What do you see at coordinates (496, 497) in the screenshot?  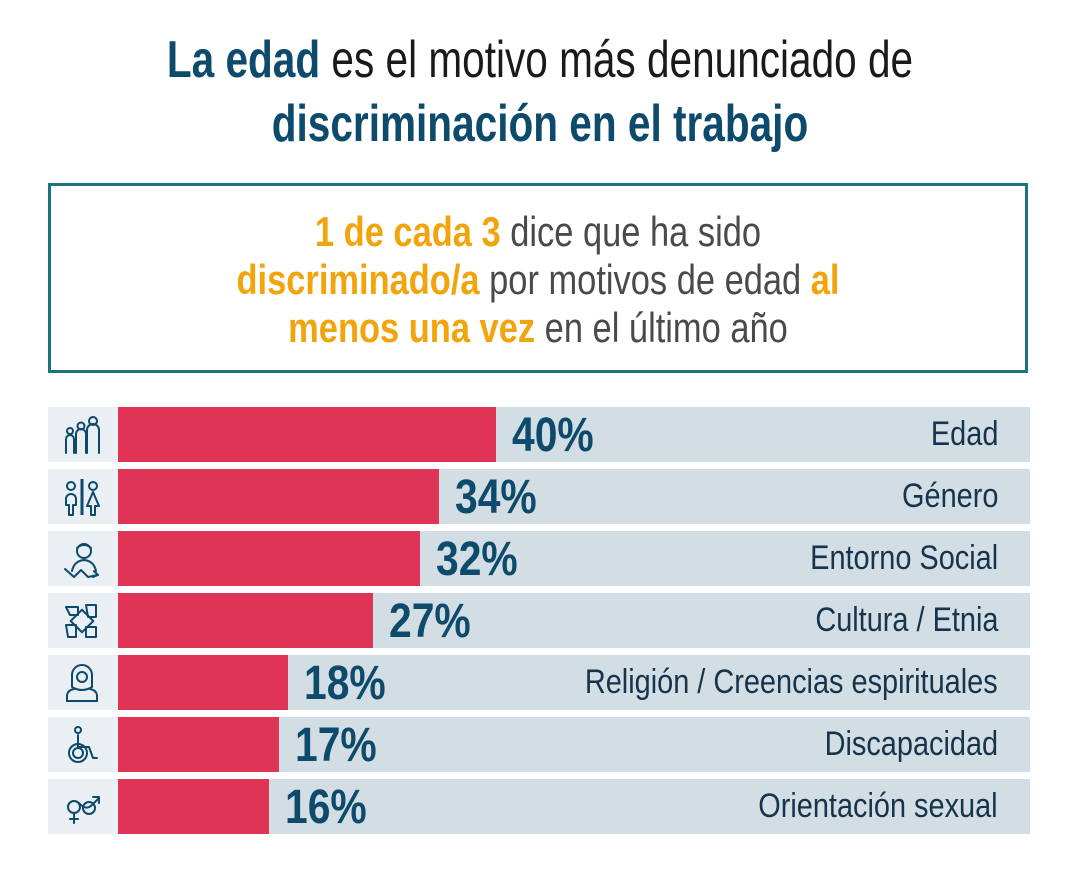 I see `value-label: 34%` at bounding box center [496, 497].